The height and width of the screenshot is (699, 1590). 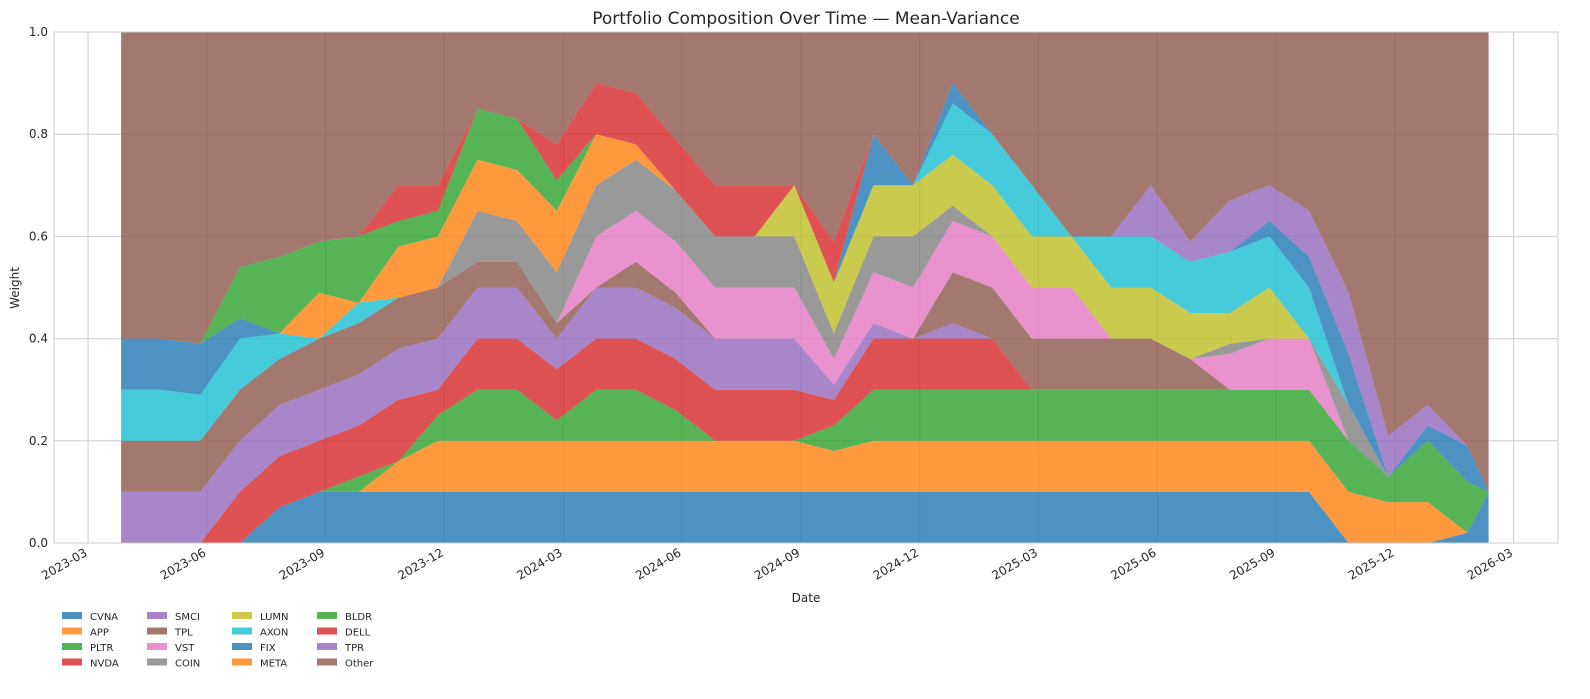 I want to click on x-axis-label: Date, so click(x=806, y=598).